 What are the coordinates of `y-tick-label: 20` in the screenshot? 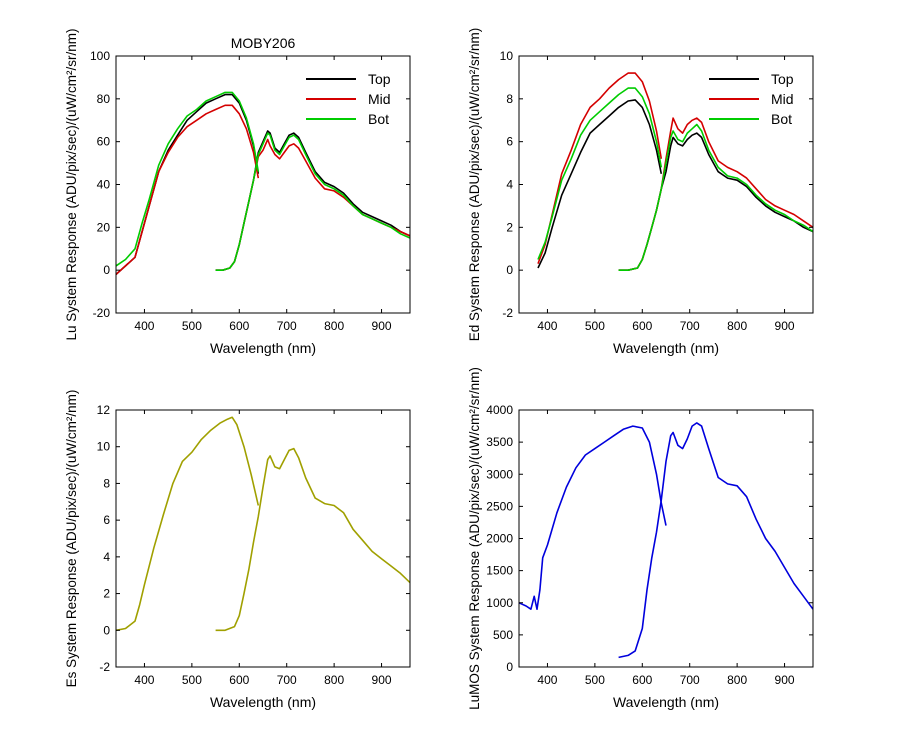 It's located at (104, 227).